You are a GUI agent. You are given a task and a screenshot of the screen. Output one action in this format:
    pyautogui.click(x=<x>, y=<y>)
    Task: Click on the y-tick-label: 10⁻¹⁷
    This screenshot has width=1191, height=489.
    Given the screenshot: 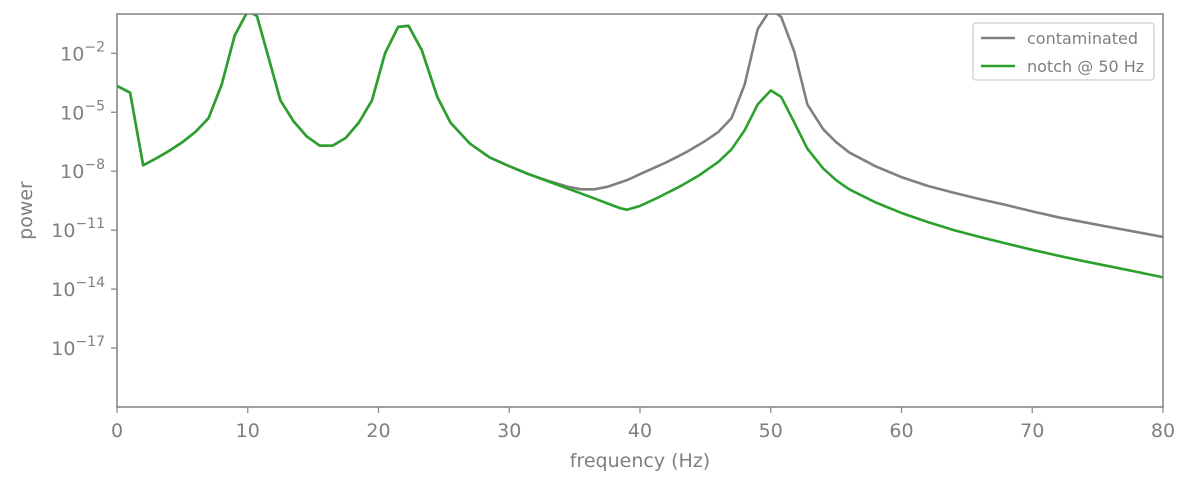 What is the action you would take?
    pyautogui.click(x=78, y=347)
    